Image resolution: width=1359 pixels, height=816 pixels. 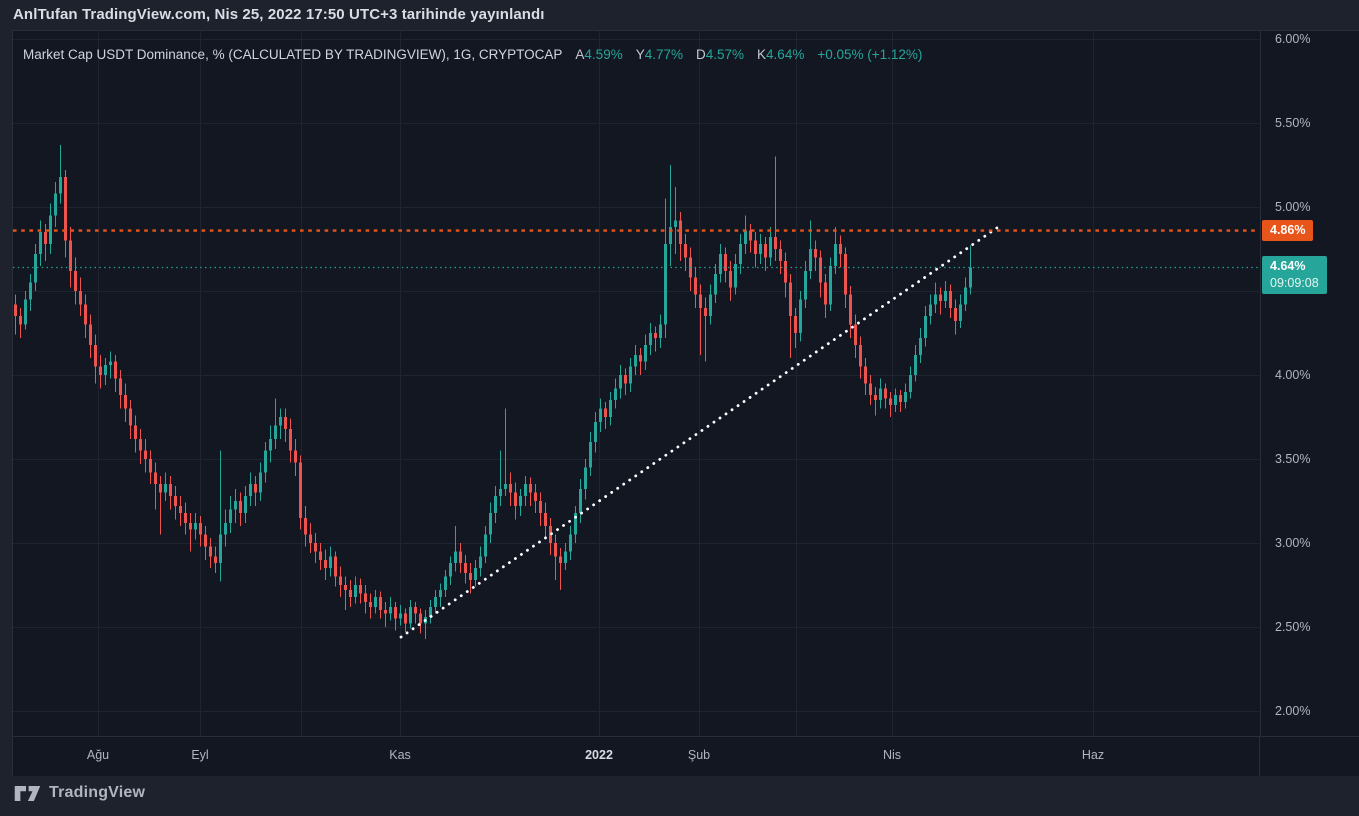 I want to click on price-tick-label: 5.00%, so click(x=1293, y=207).